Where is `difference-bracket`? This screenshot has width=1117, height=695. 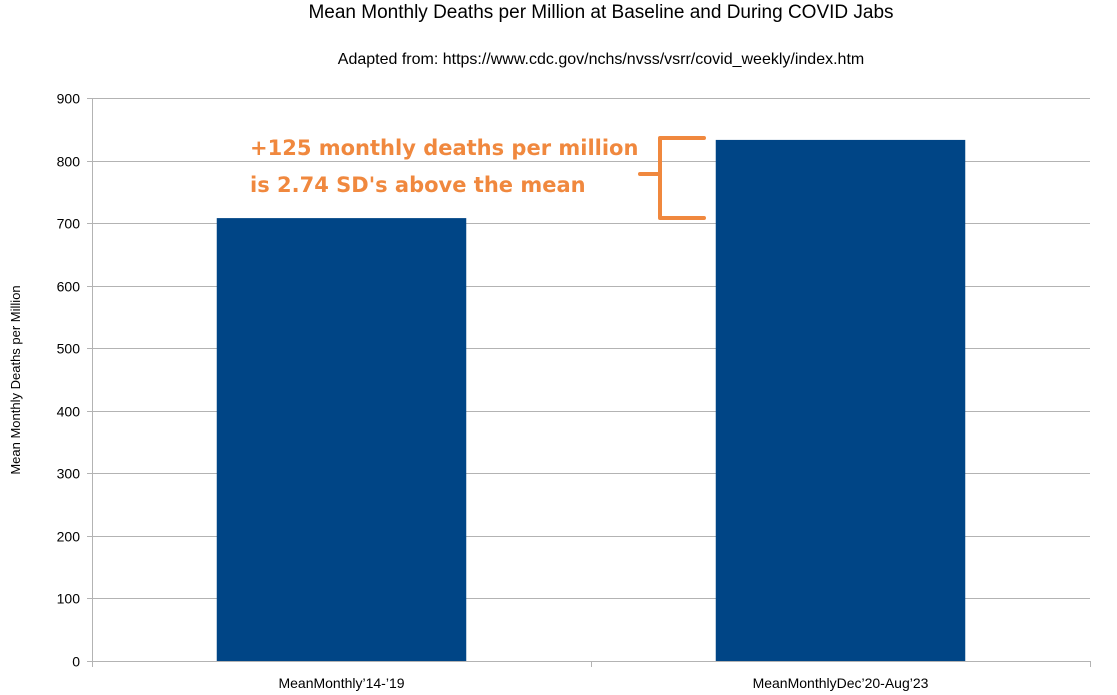 difference-bracket is located at coordinates (672, 178).